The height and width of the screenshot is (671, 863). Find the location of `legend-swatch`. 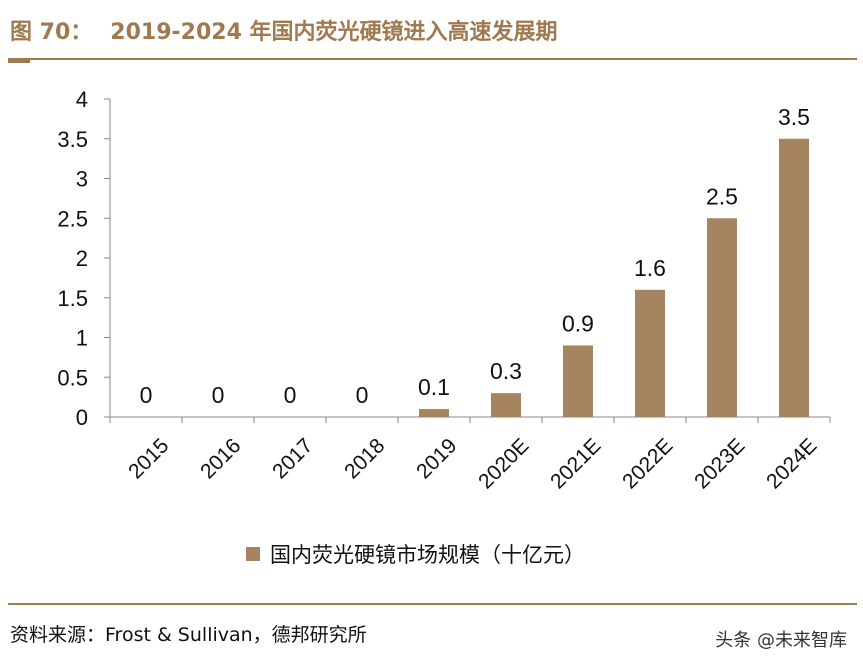

legend-swatch is located at coordinates (253, 554).